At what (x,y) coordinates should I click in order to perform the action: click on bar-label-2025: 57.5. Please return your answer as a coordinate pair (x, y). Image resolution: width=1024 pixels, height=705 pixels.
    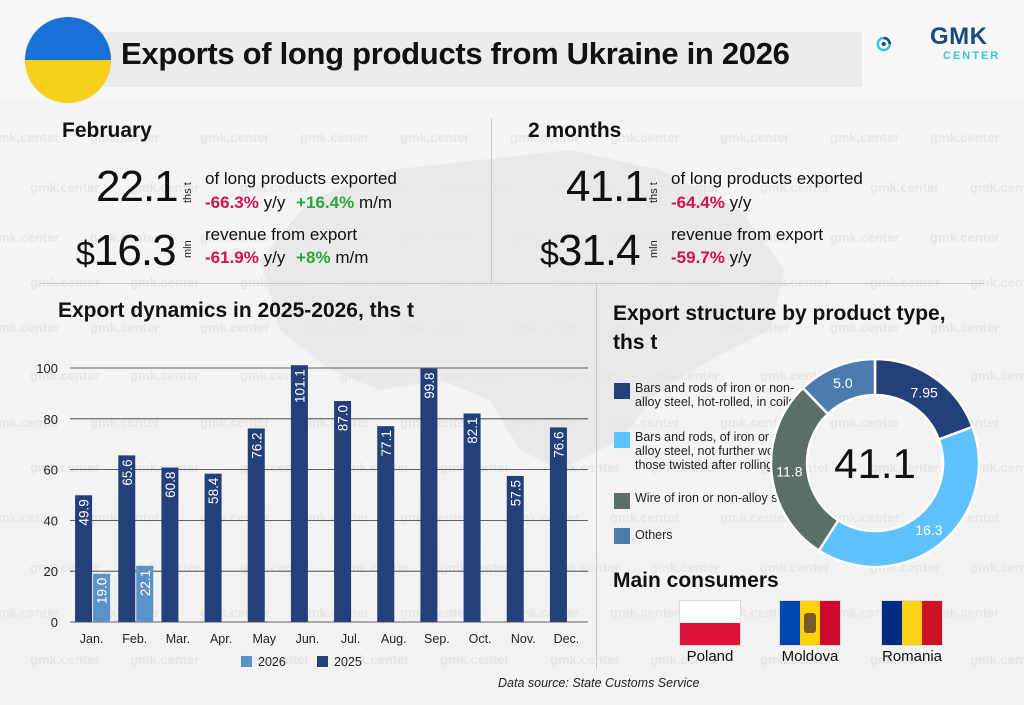
    Looking at the image, I should click on (515, 493).